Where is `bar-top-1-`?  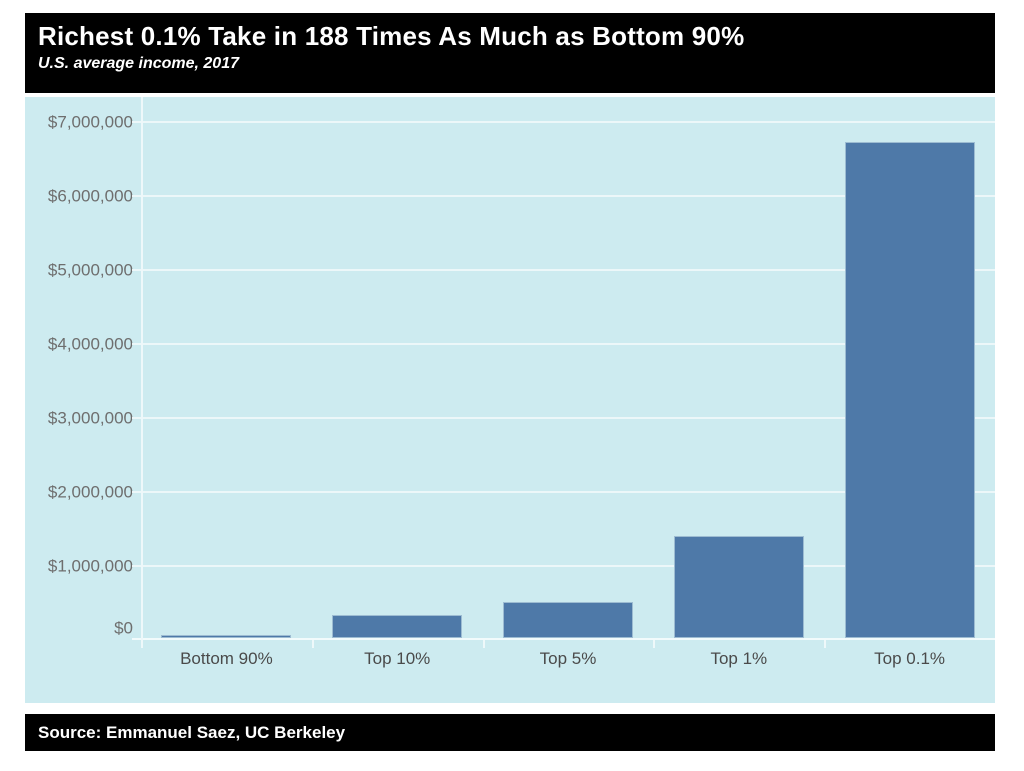
bar-top-1- is located at coordinates (738, 587).